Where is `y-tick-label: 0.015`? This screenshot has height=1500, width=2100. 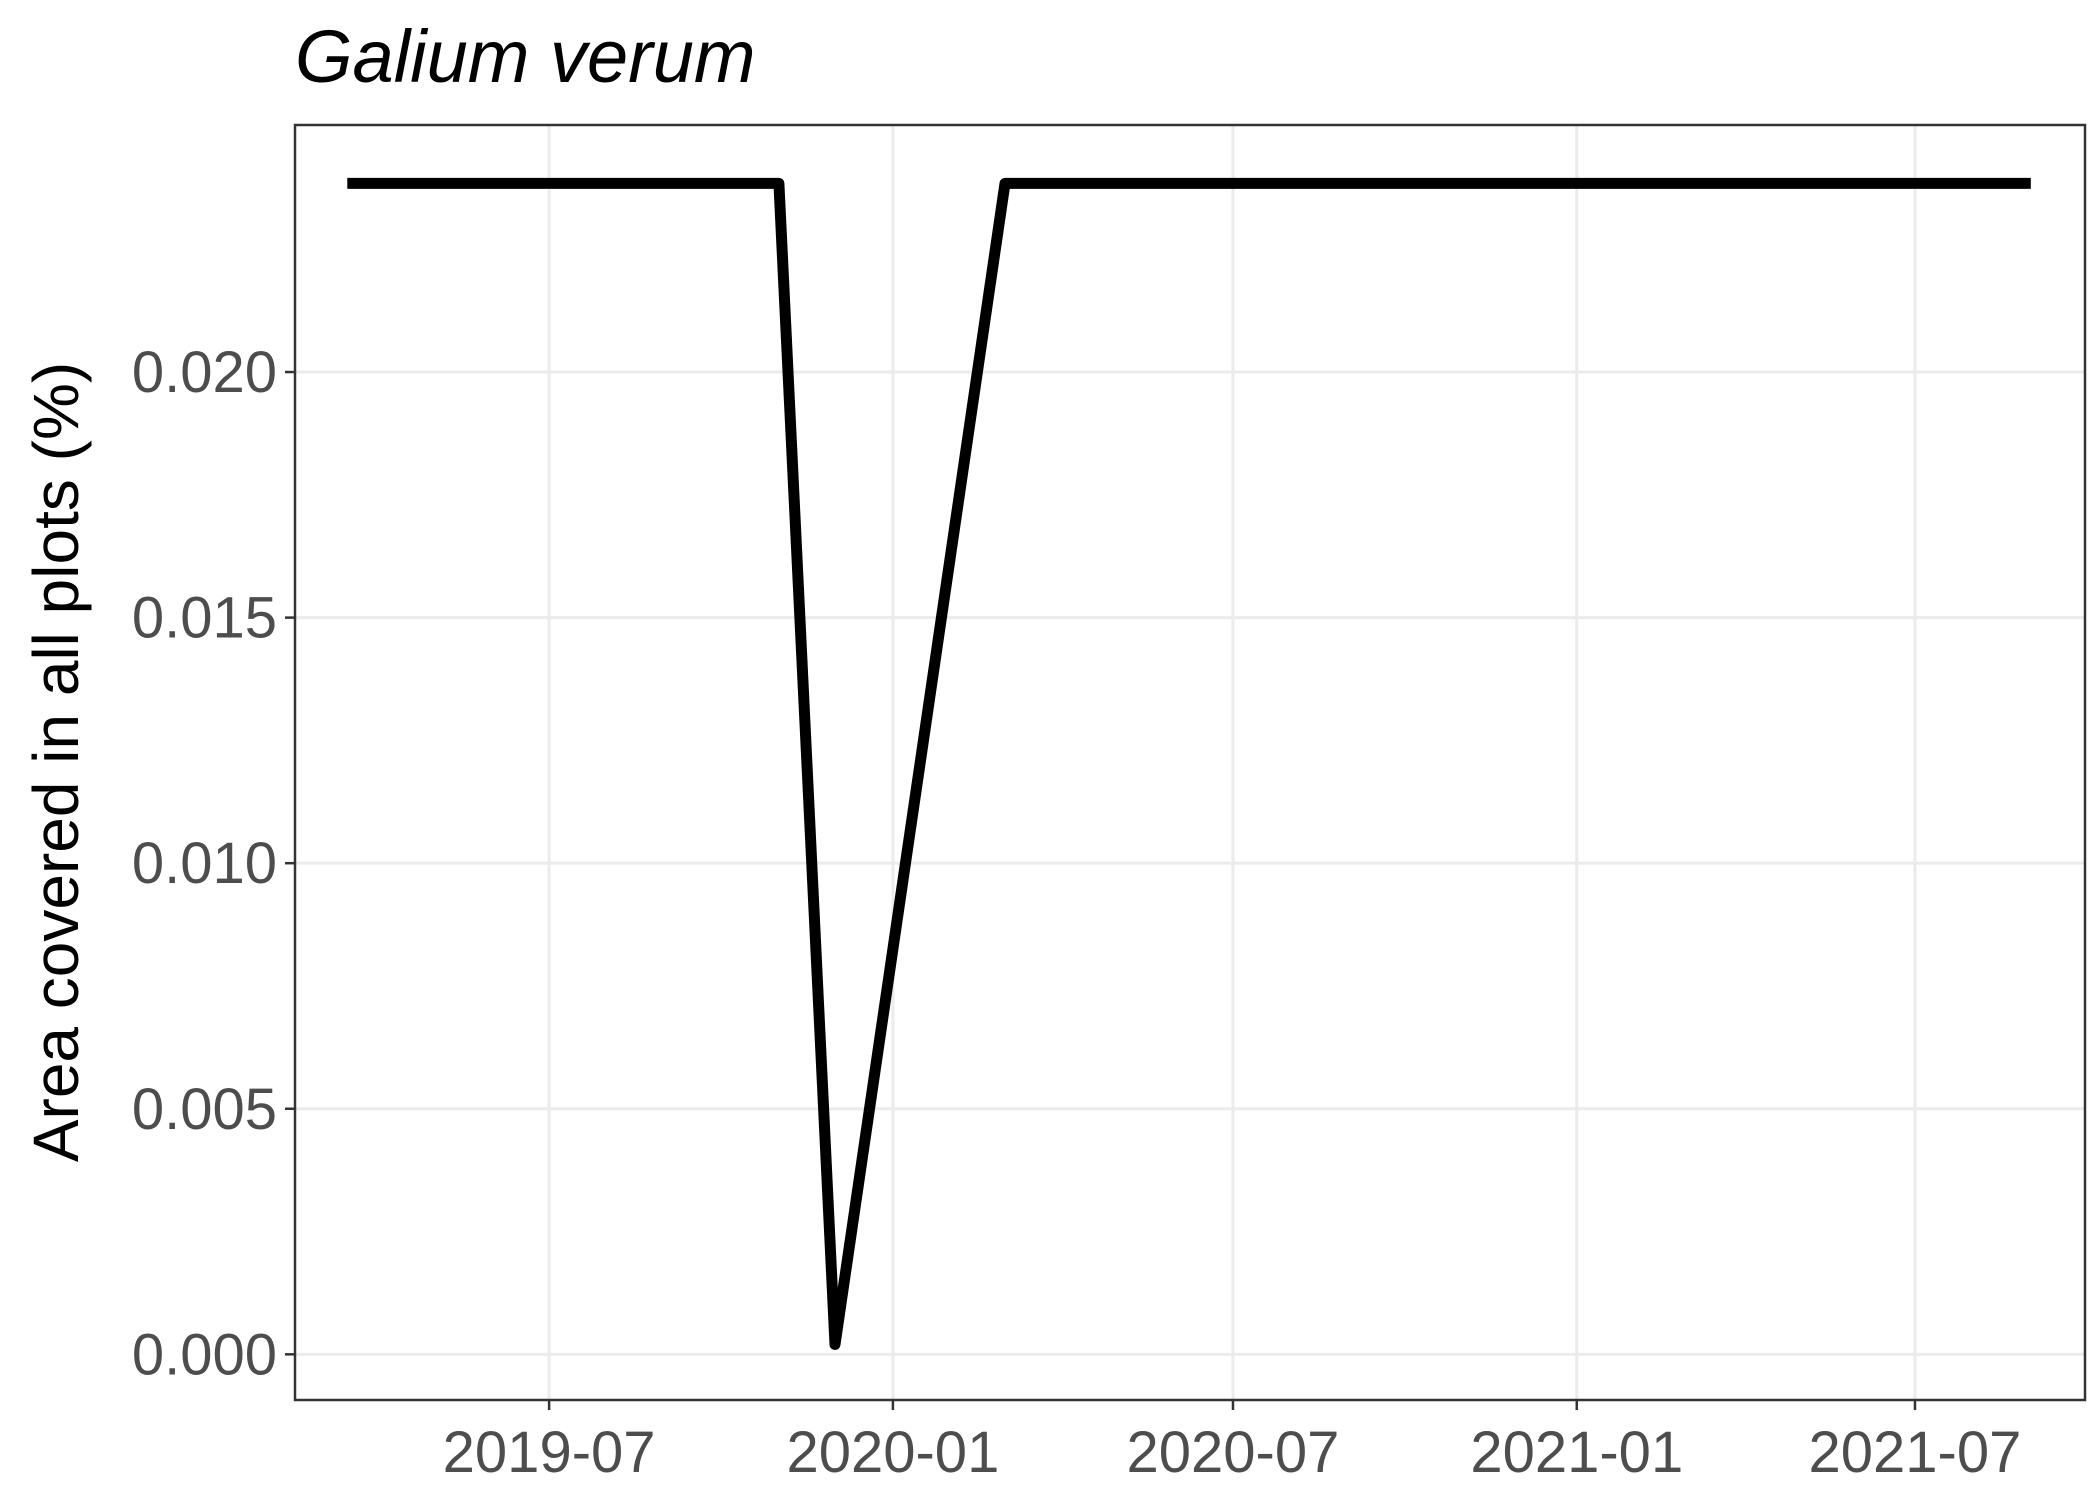 y-tick-label: 0.015 is located at coordinates (204, 618).